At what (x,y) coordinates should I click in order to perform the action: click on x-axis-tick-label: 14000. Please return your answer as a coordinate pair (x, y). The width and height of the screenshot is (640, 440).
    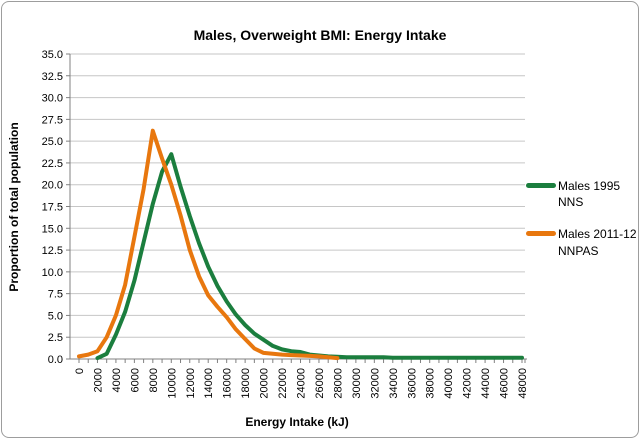
    Looking at the image, I should click on (209, 383).